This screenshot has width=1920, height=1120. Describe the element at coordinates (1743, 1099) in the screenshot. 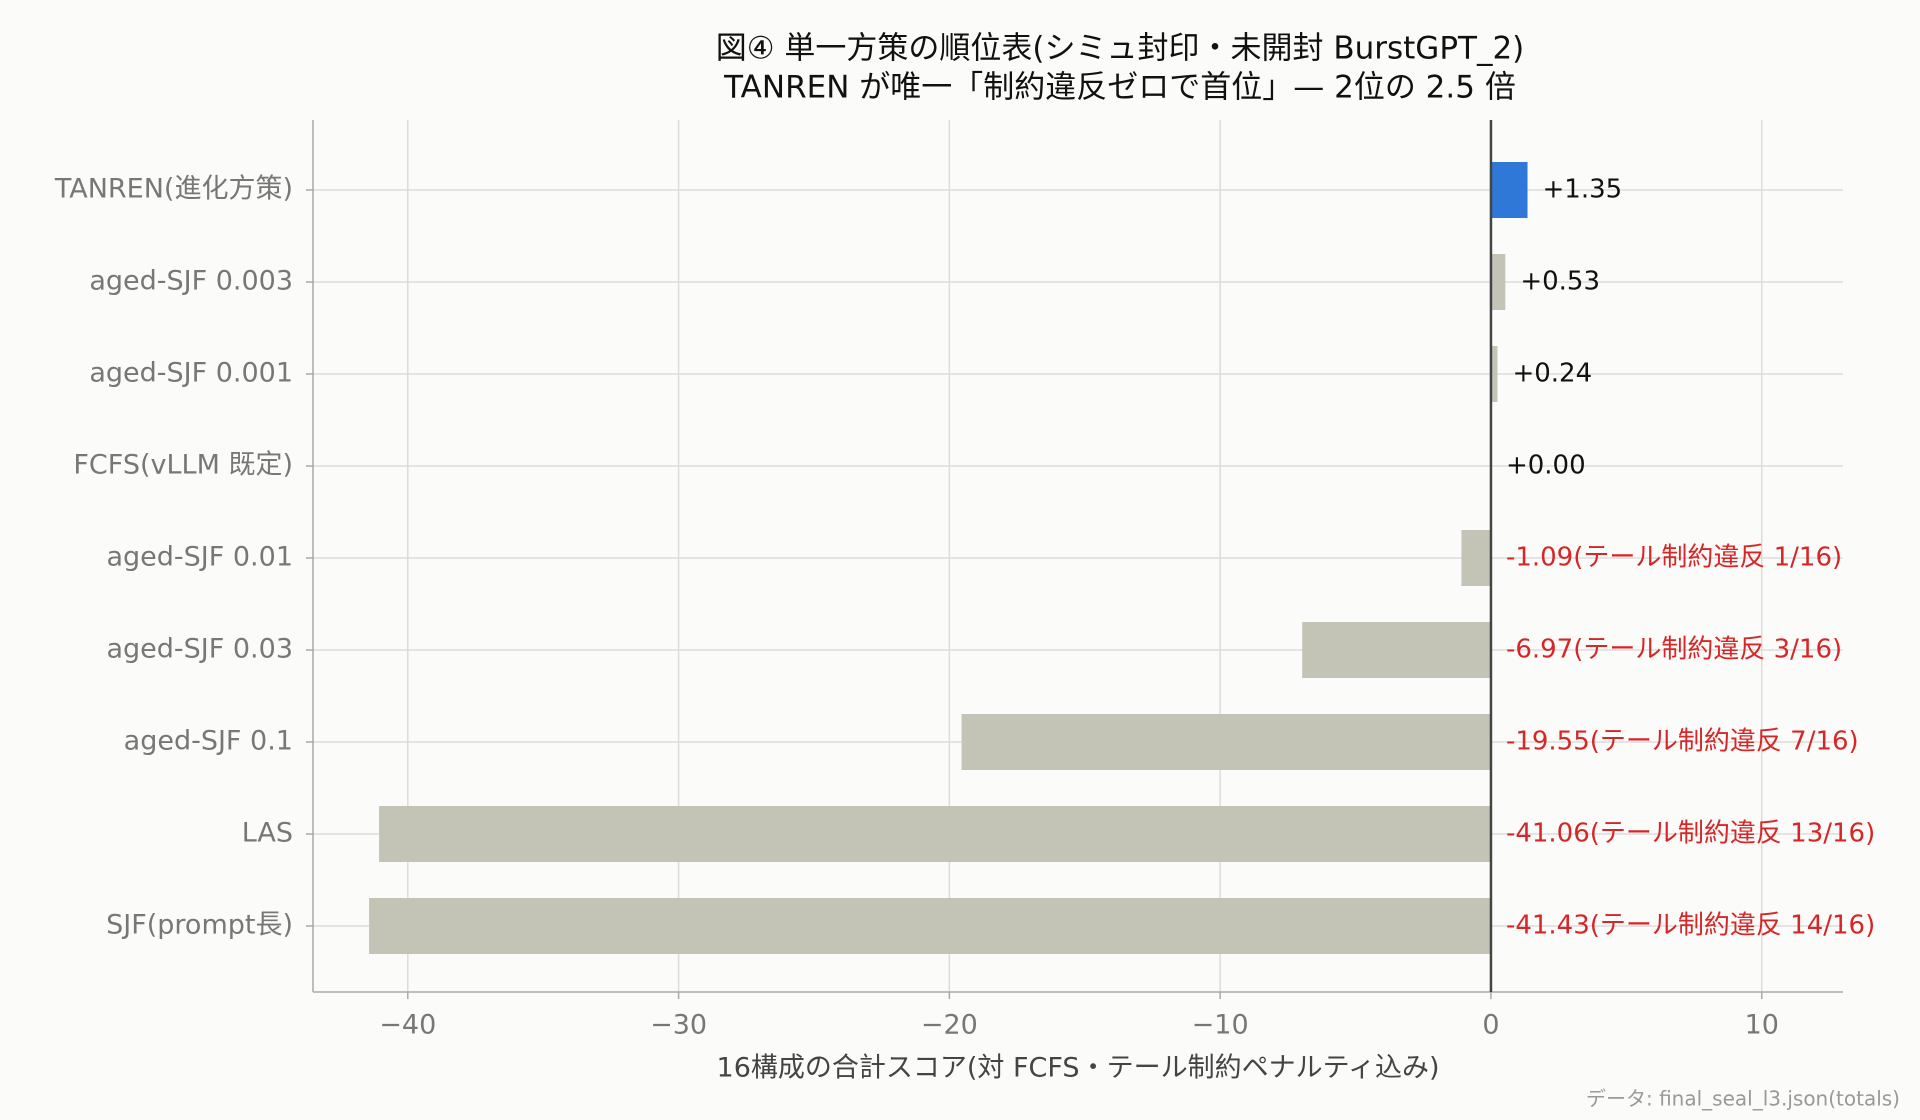

I see `source-note: データ: final_seal_l3.json(totals)` at that location.